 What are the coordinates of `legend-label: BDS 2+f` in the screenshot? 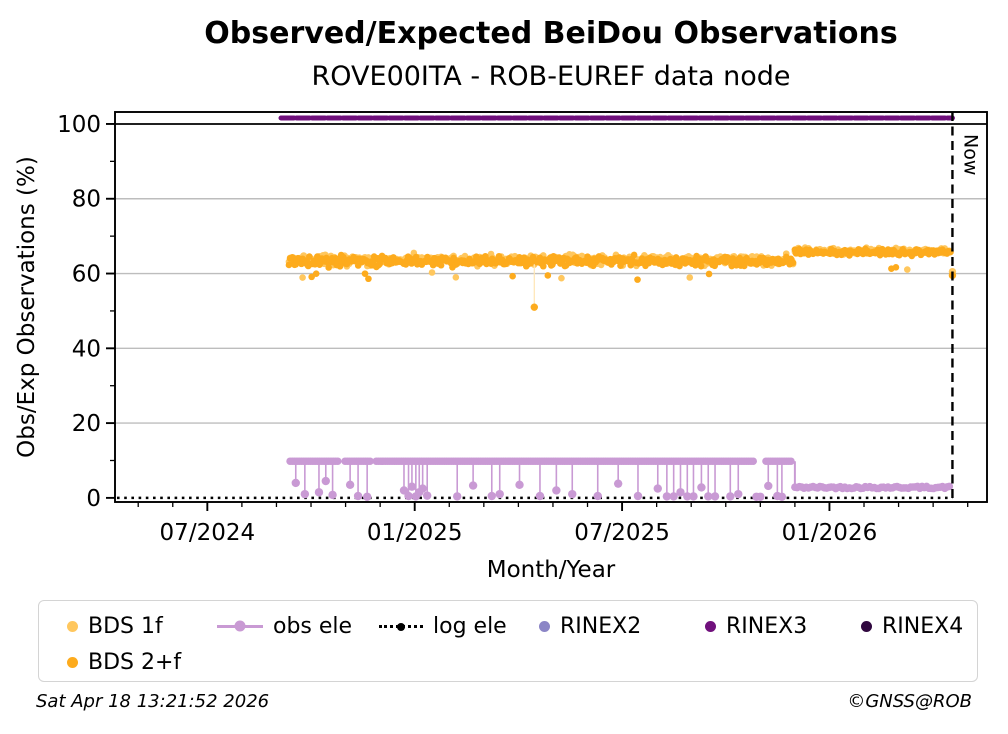 It's located at (135, 662).